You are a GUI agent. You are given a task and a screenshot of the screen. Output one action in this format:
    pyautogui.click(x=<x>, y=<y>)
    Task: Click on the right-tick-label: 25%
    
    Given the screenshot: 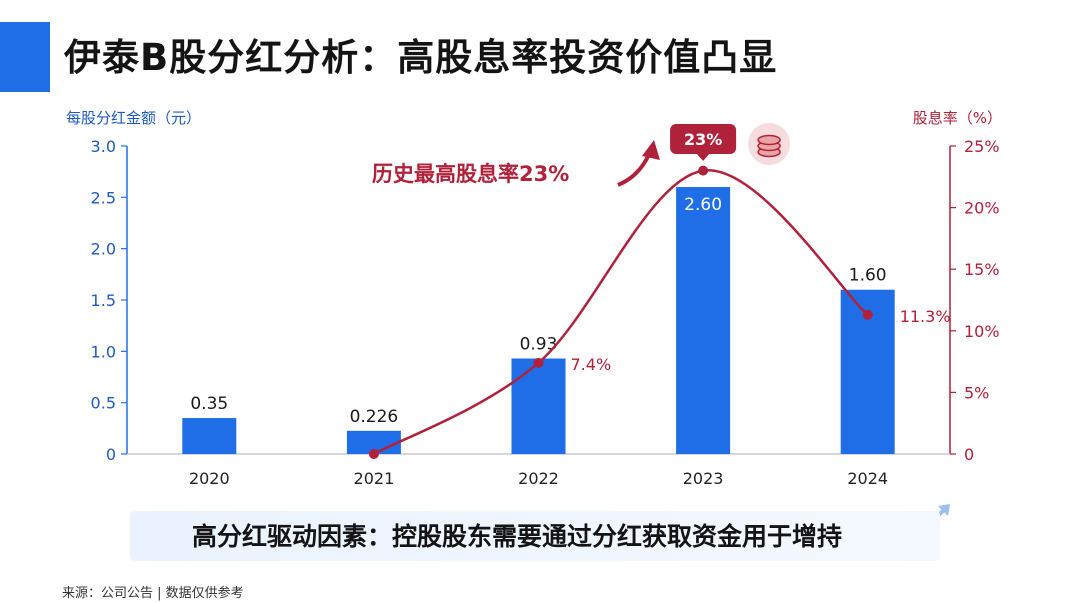 What is the action you would take?
    pyautogui.click(x=982, y=146)
    